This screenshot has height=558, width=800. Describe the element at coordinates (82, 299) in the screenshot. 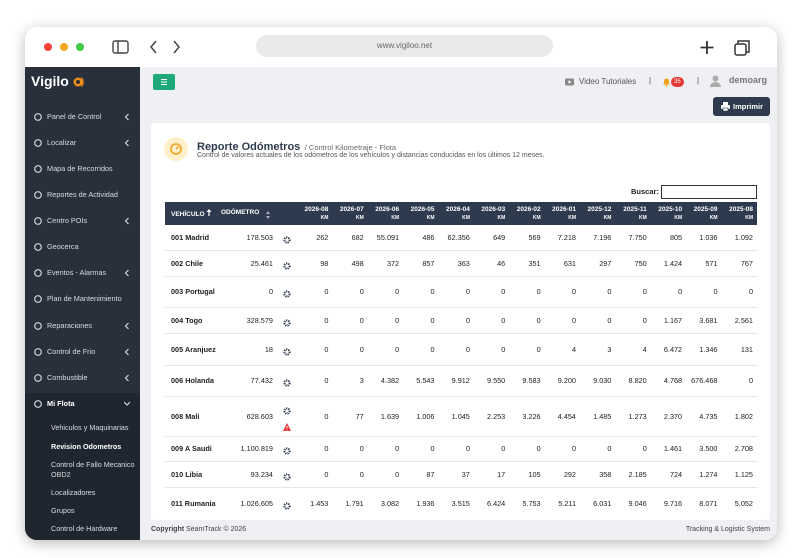

I see `menu-item: Plan de Mantenimiento` at that location.